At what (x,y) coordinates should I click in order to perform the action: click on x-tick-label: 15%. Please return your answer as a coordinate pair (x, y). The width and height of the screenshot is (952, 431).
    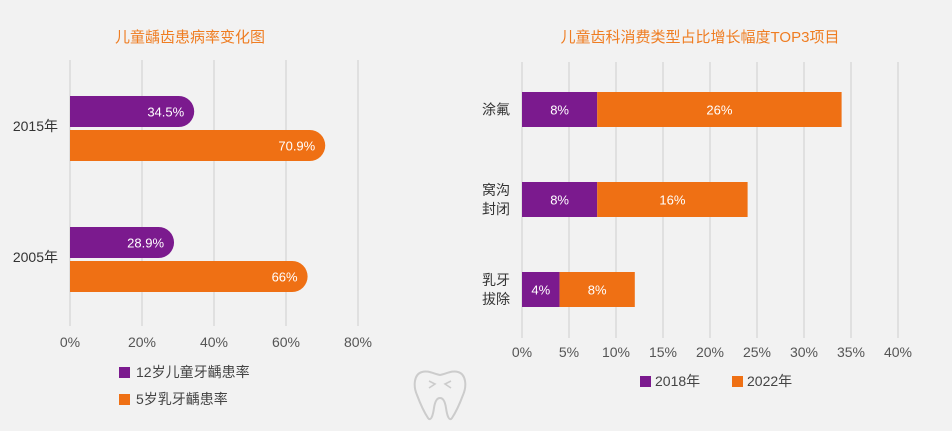
    Looking at the image, I should click on (663, 352).